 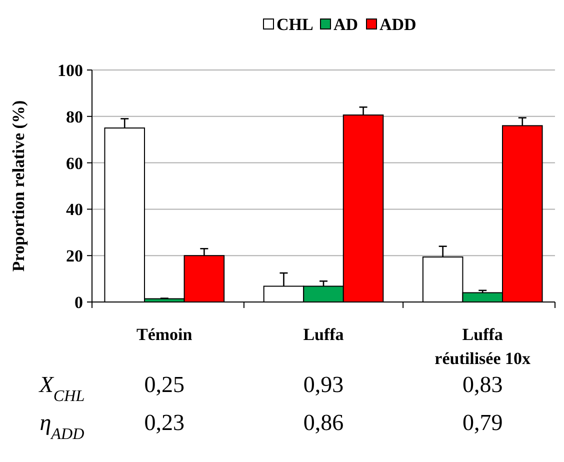 I want to click on y-tick-label: 20, so click(x=74, y=256).